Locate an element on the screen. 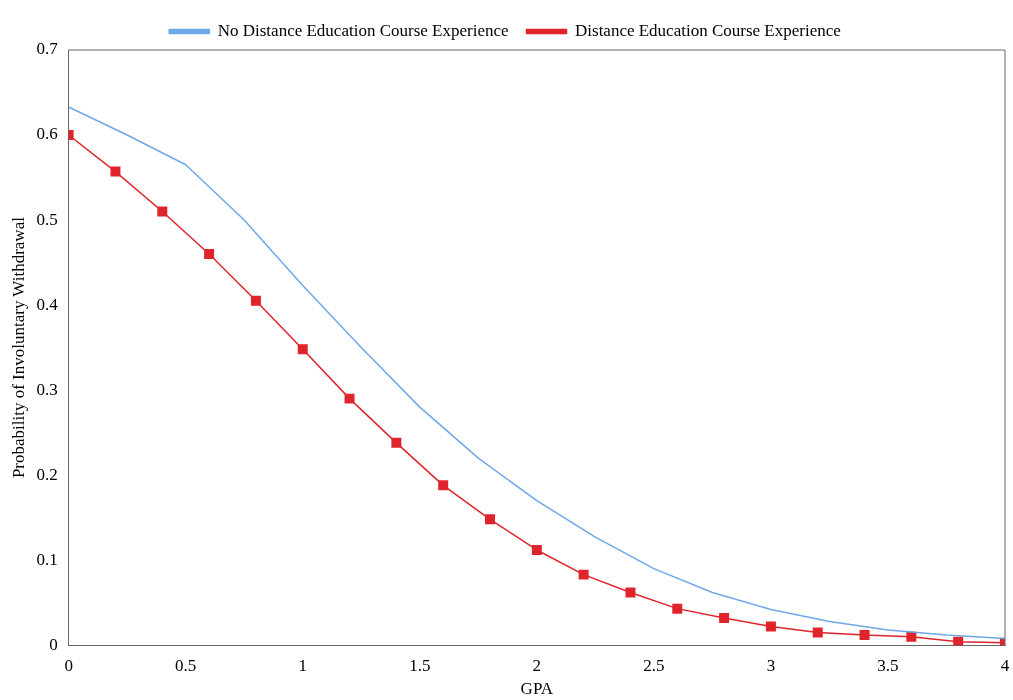  y-tick-label: 0.1 is located at coordinates (47, 559).